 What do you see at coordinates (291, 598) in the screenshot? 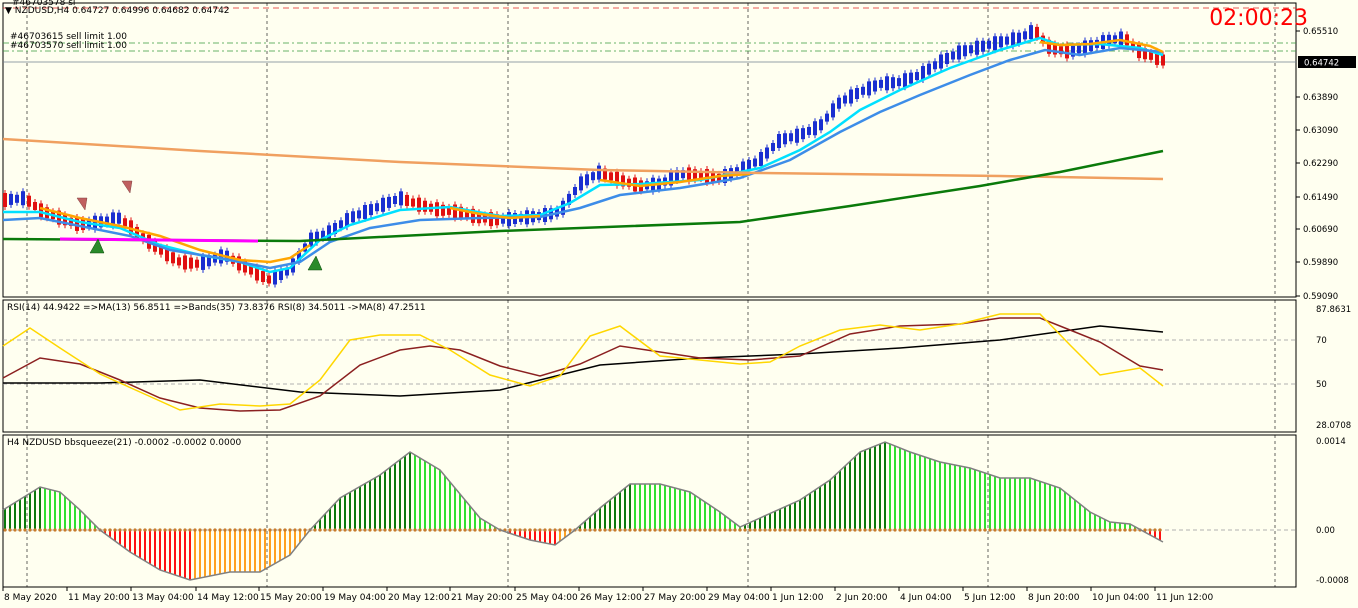
I see `time-tick-label: 15 May 20:00` at bounding box center [291, 598].